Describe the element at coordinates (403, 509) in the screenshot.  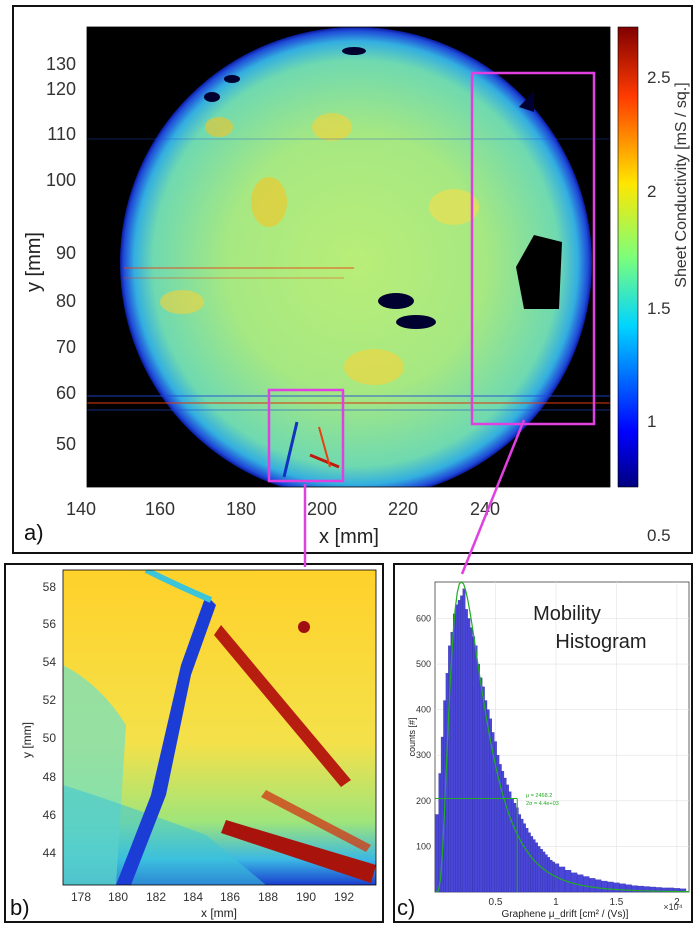
I see `xtick-a-220: 220` at that location.